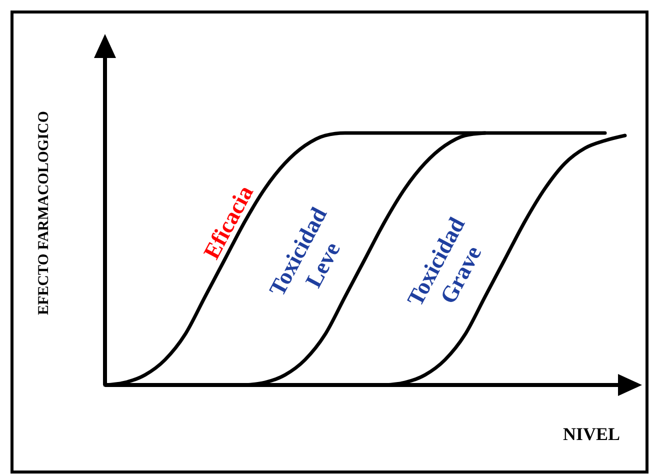  What do you see at coordinates (44, 213) in the screenshot?
I see `y-axis-title: EFECTO FARMACOLOGICO` at bounding box center [44, 213].